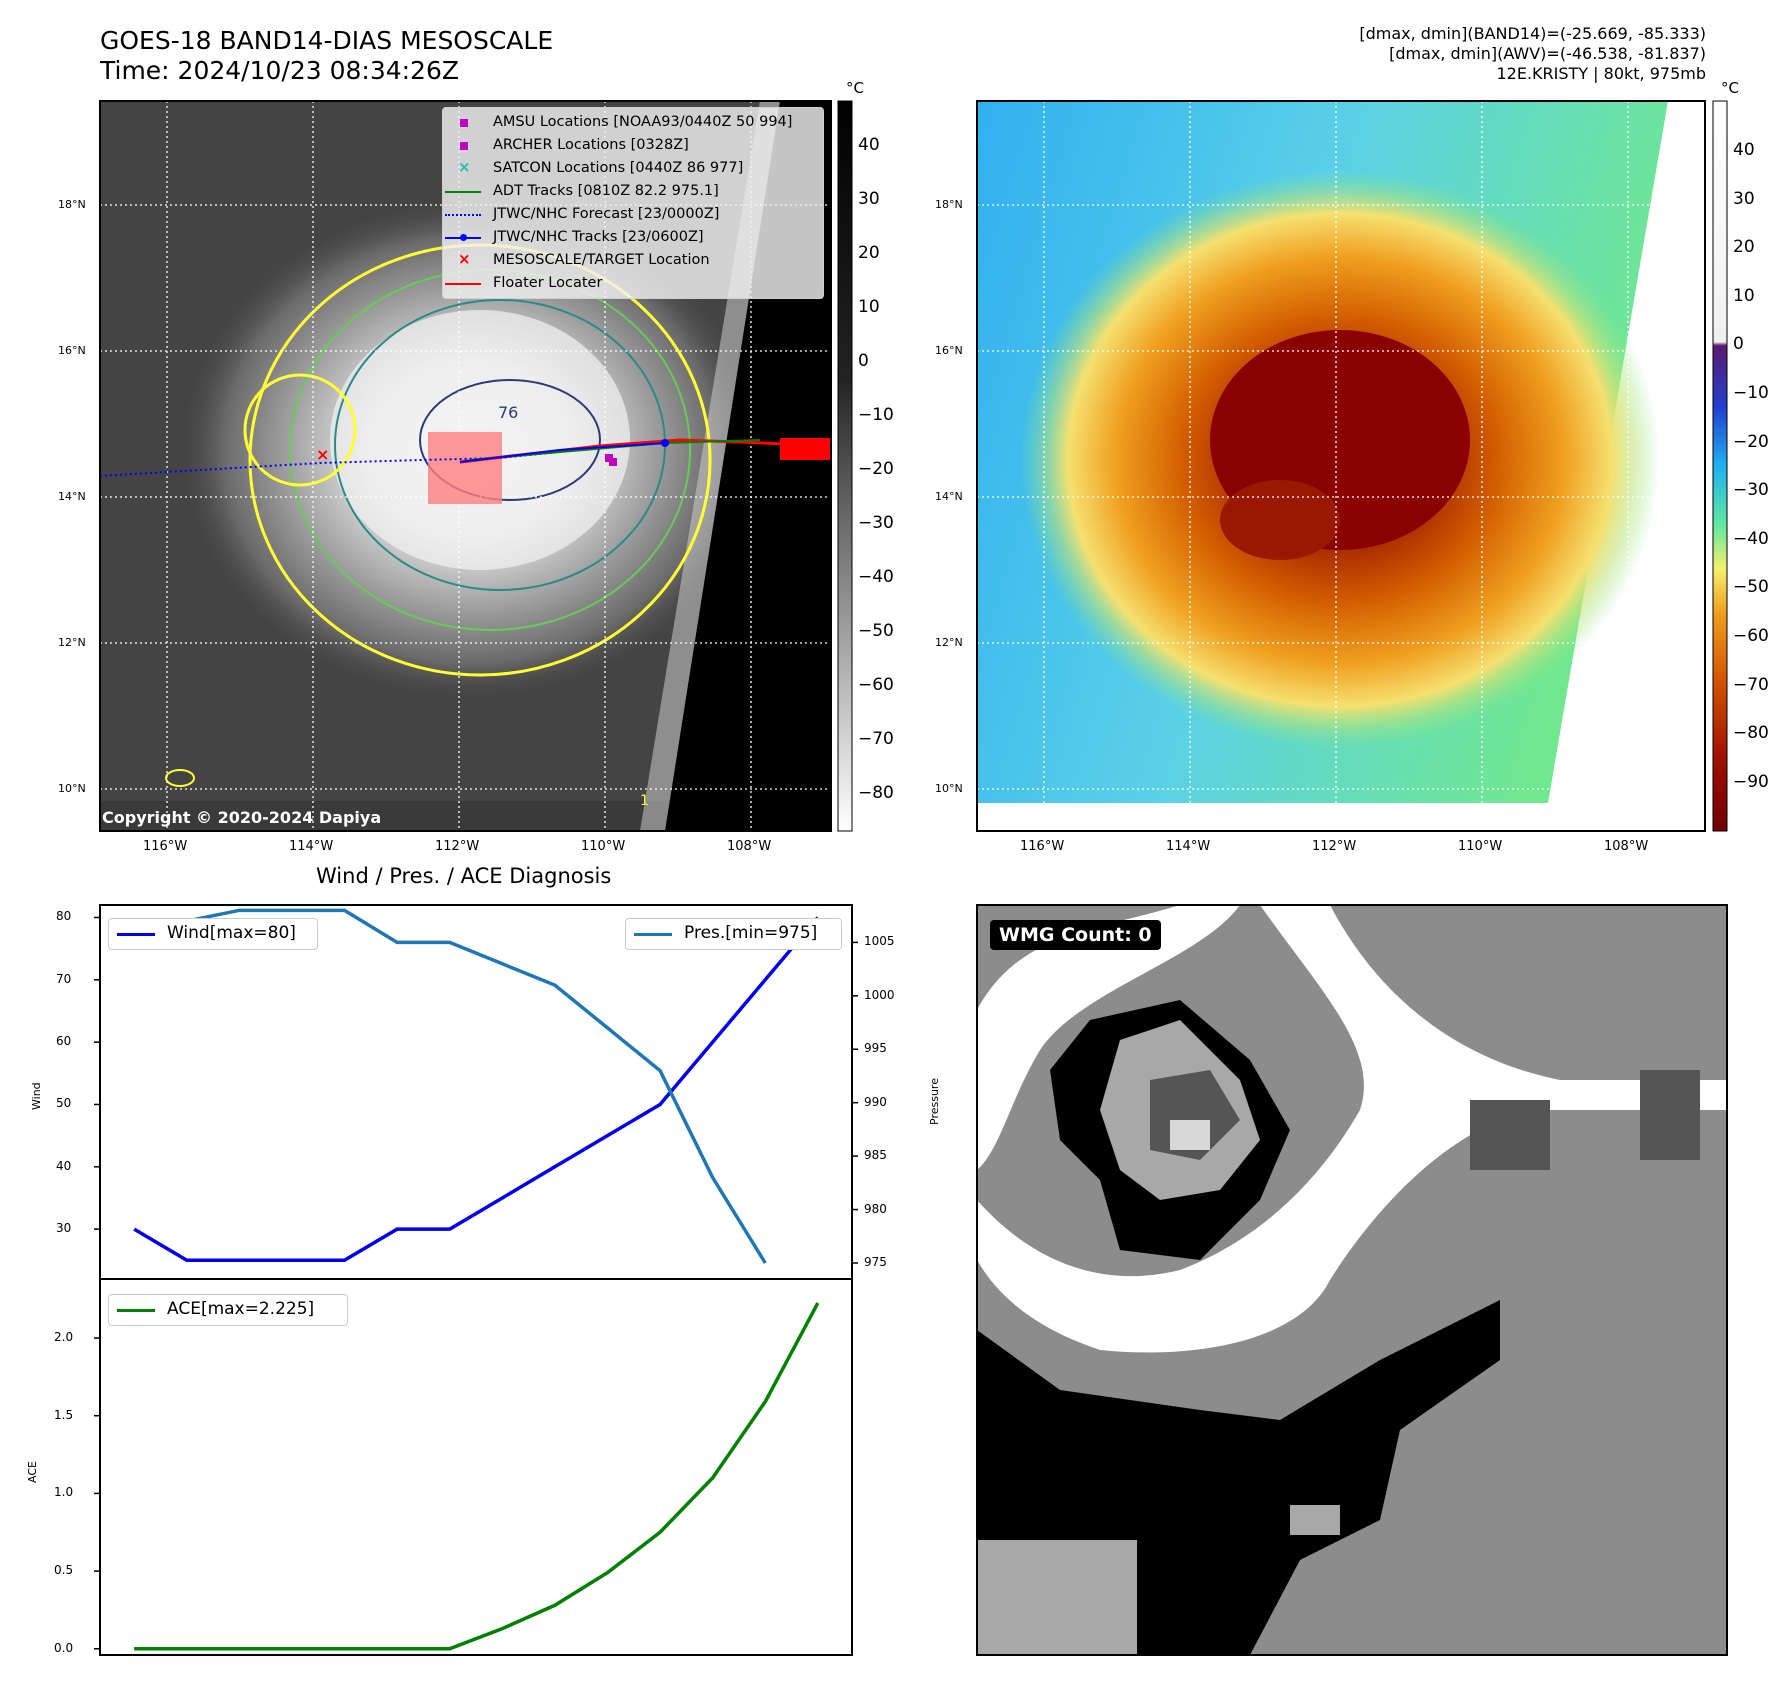 Image resolution: width=1792 pixels, height=1690 pixels. What do you see at coordinates (64, 1570) in the screenshot?
I see `ace-tick-label: 0.5` at bounding box center [64, 1570].